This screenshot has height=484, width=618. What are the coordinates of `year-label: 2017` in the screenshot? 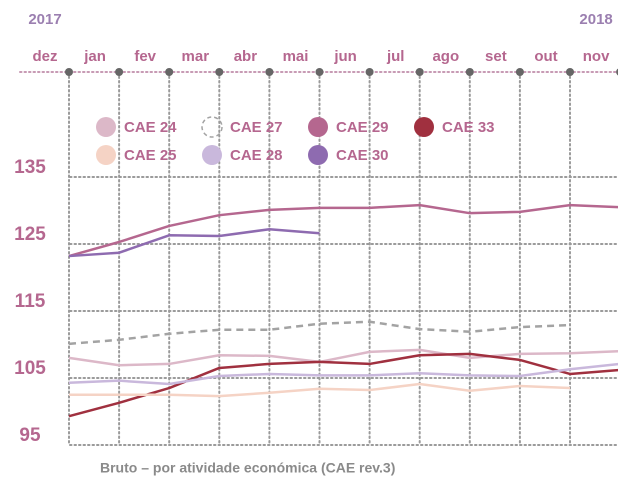 It's located at (44, 19).